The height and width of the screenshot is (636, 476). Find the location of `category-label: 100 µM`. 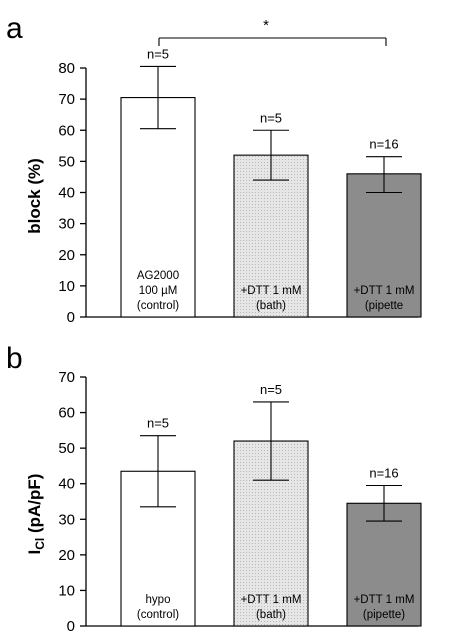

category-label: 100 µM is located at coordinates (158, 291).